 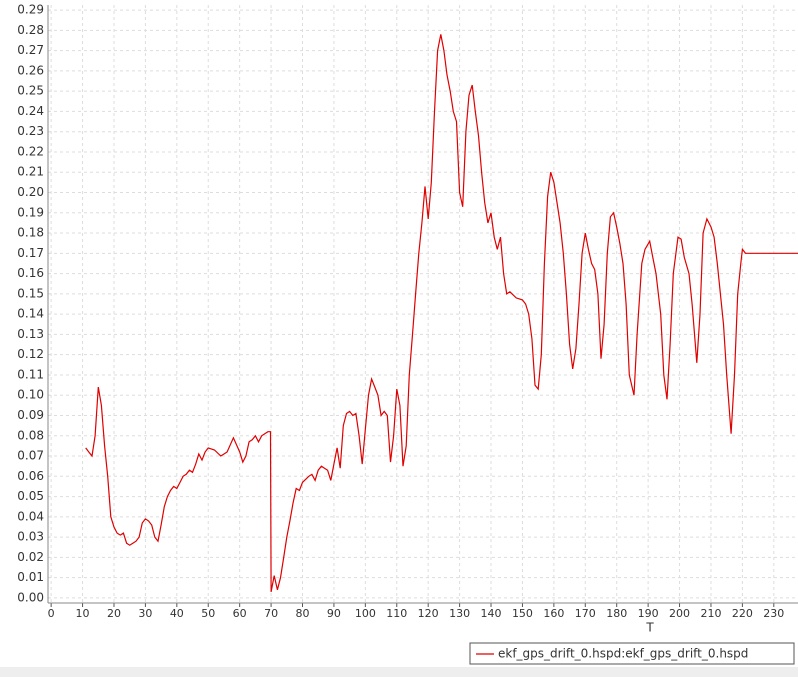 I want to click on x-tick-label: 180, so click(x=616, y=613).